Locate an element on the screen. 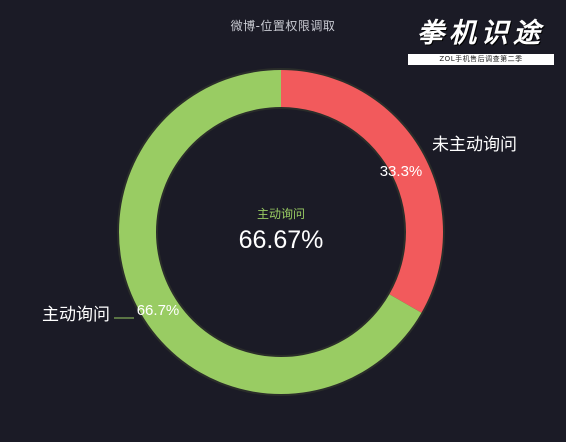  slice-category-label-not-asked: 未主动询问 is located at coordinates (474, 145).